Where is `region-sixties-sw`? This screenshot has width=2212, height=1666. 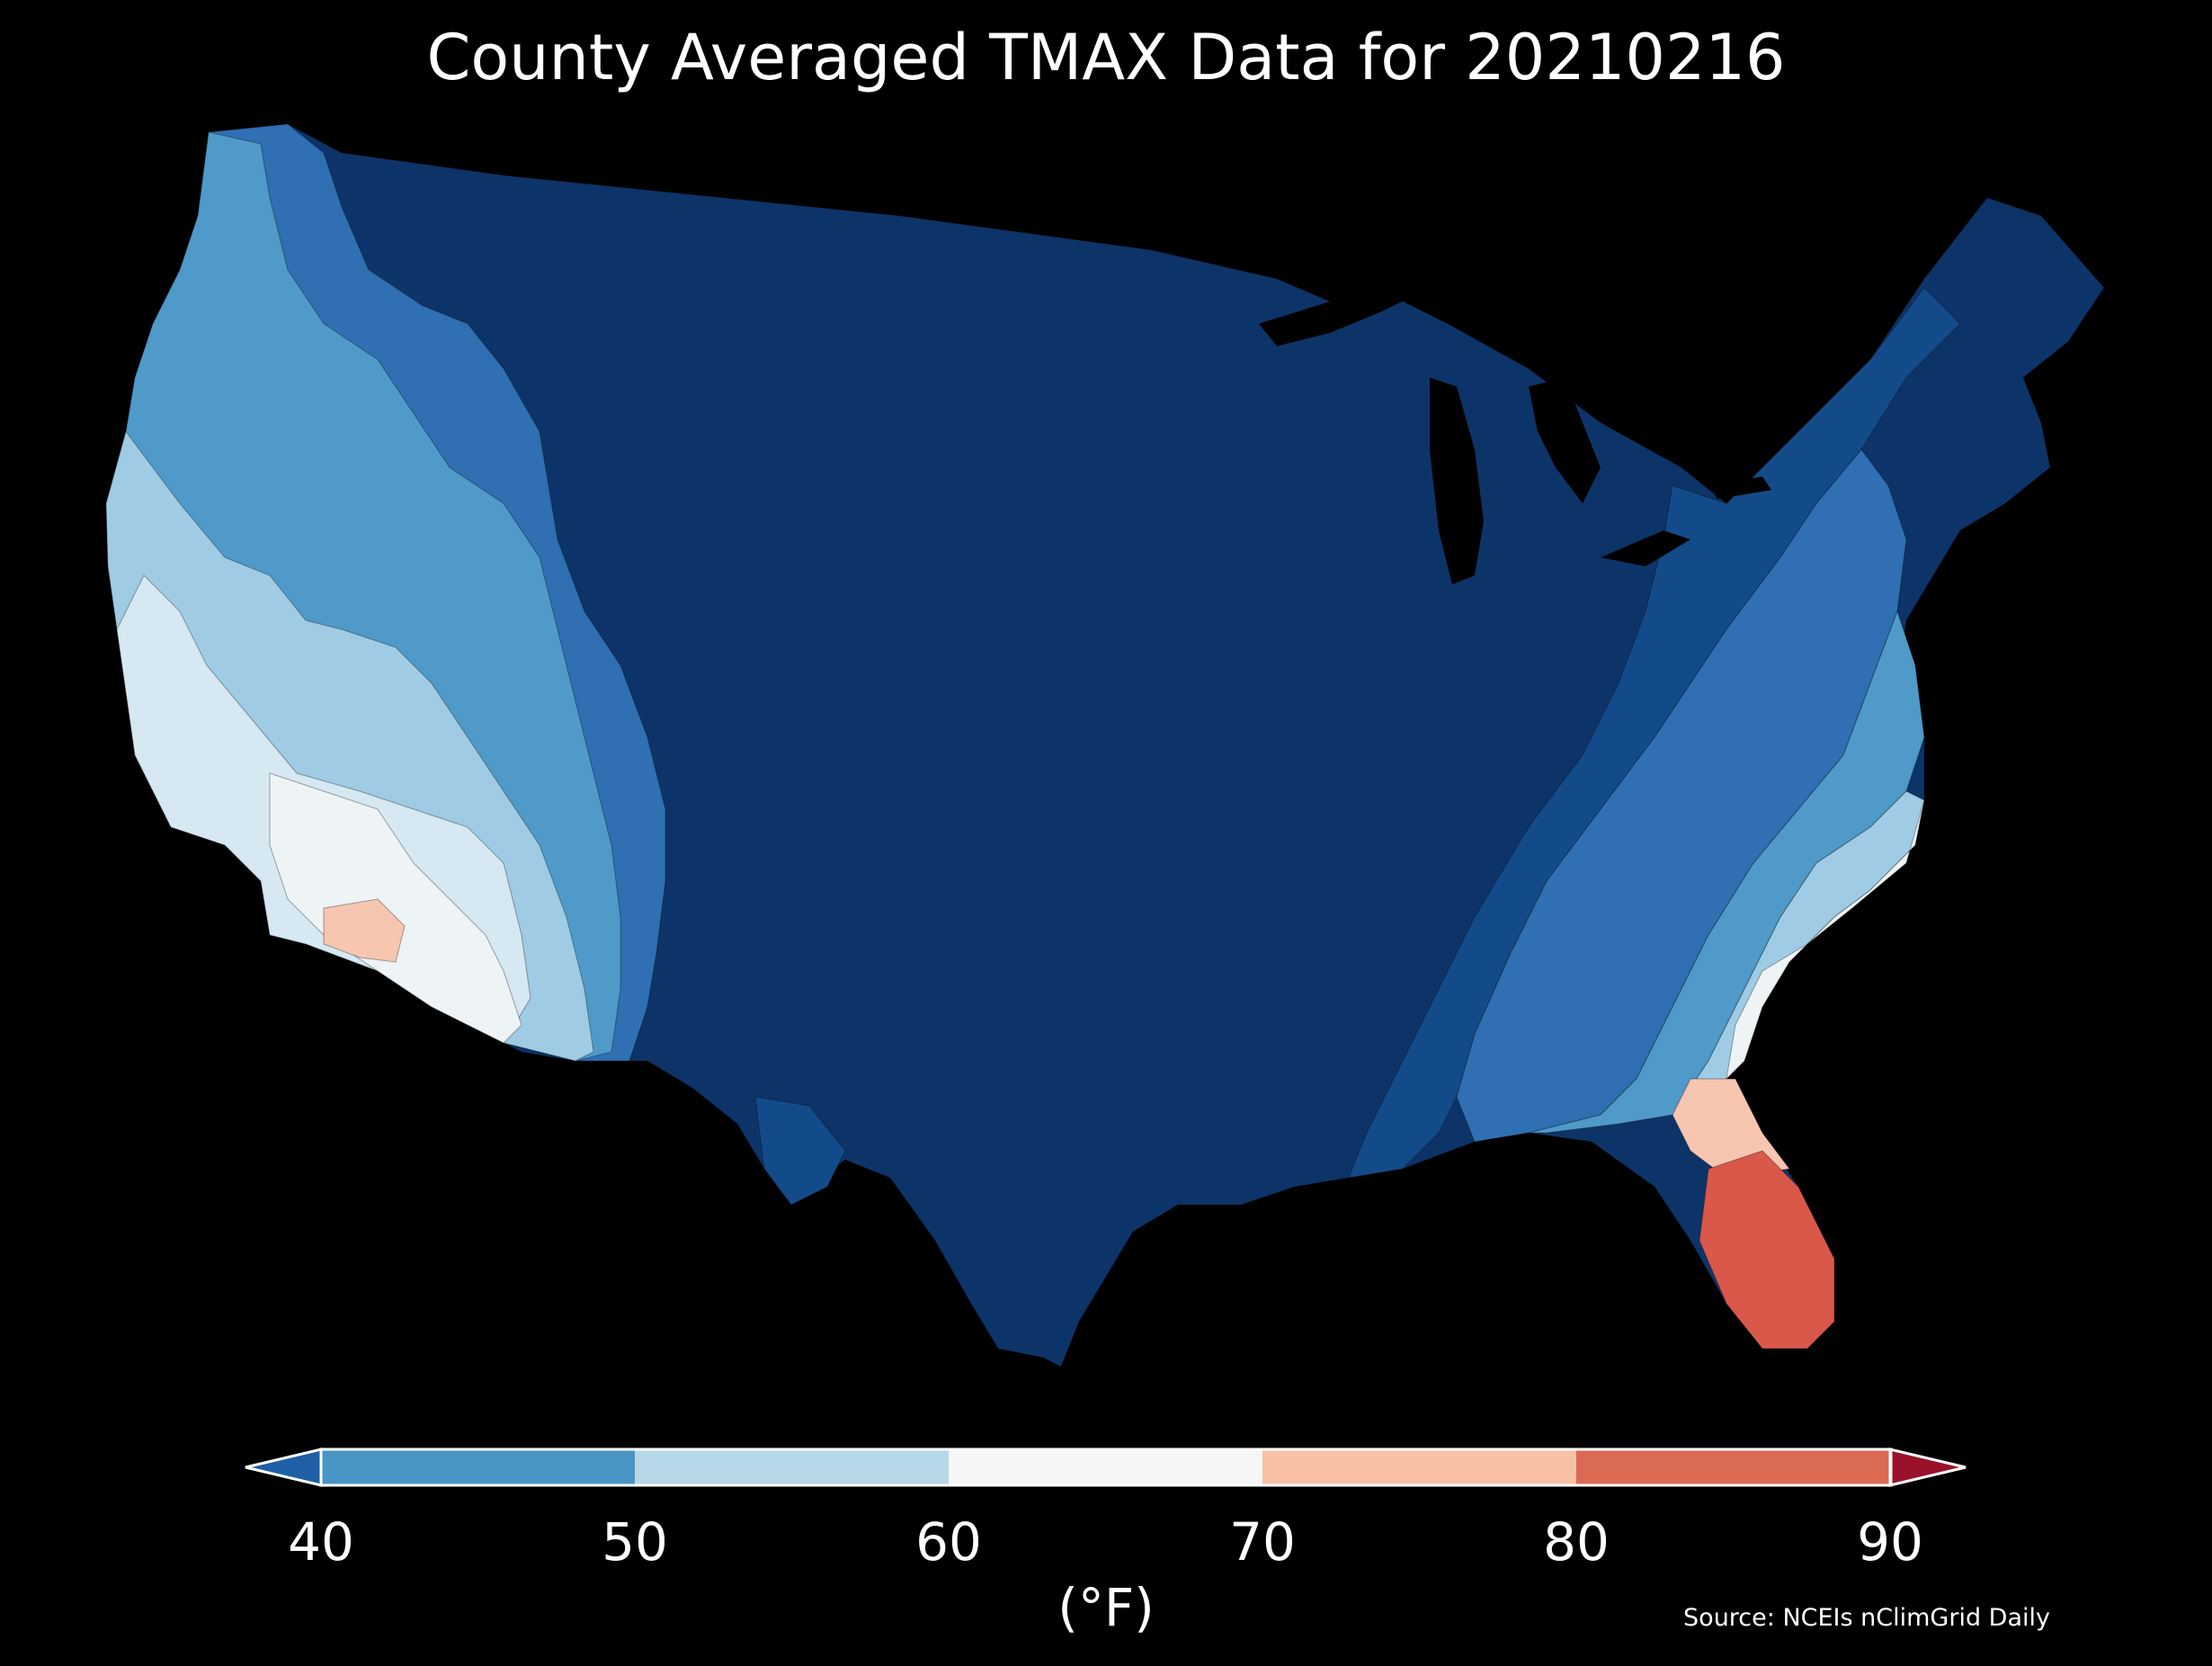
region-sixties-sw is located at coordinates (395, 908).